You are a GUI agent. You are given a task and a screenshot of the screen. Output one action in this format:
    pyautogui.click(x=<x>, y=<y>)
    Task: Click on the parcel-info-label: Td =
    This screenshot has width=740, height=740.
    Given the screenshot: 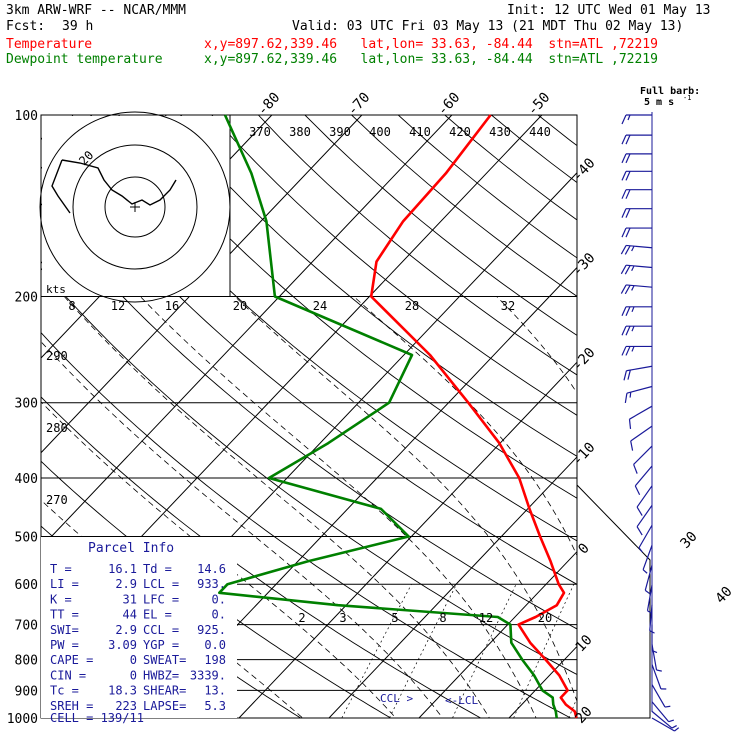 What is the action you would take?
    pyautogui.click(x=157, y=569)
    